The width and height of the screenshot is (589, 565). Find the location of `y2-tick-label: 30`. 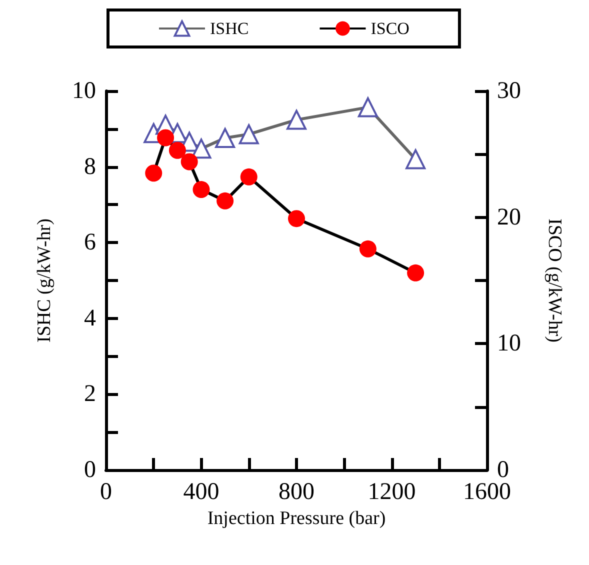

y2-tick-label: 30 is located at coordinates (509, 91).